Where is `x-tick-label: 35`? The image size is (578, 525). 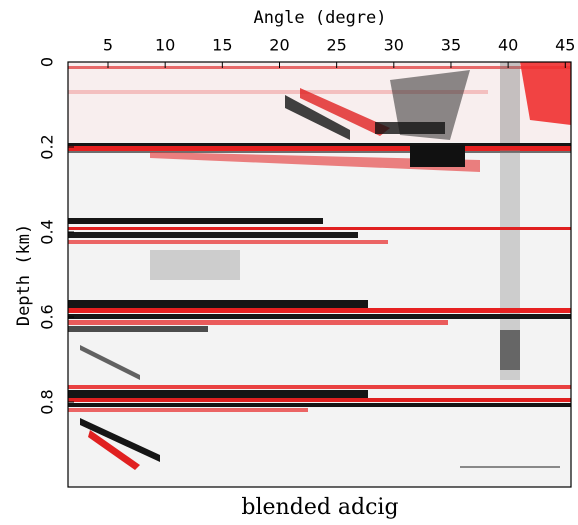
x-tick-label: 35 is located at coordinates (451, 45).